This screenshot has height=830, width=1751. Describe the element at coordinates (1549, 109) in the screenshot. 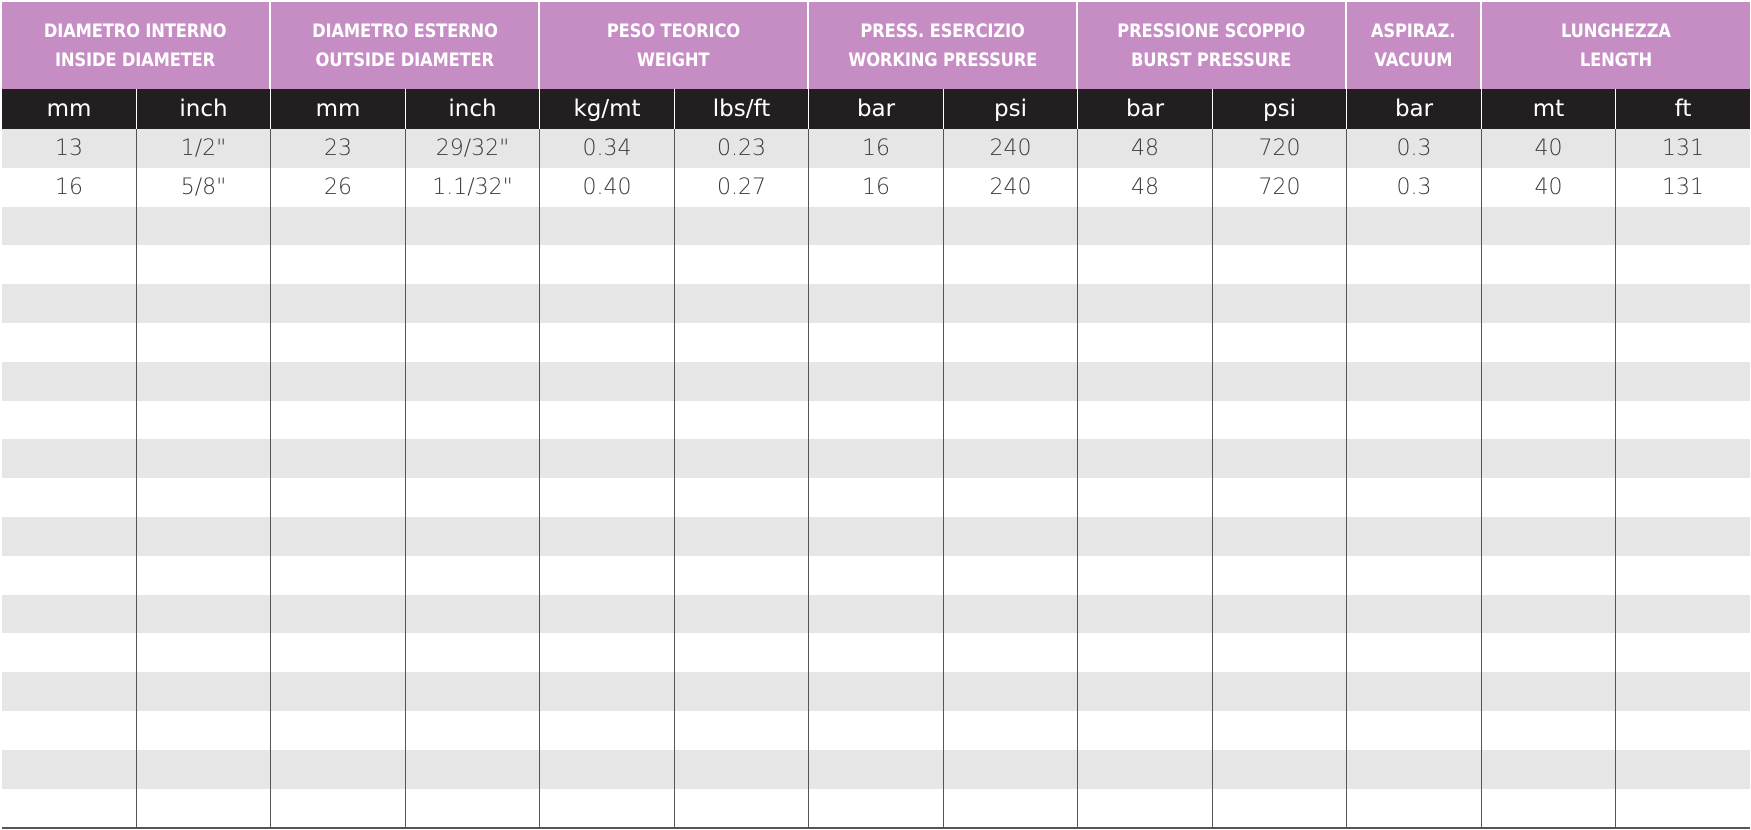

I see `unit-header-cell: mt` at that location.